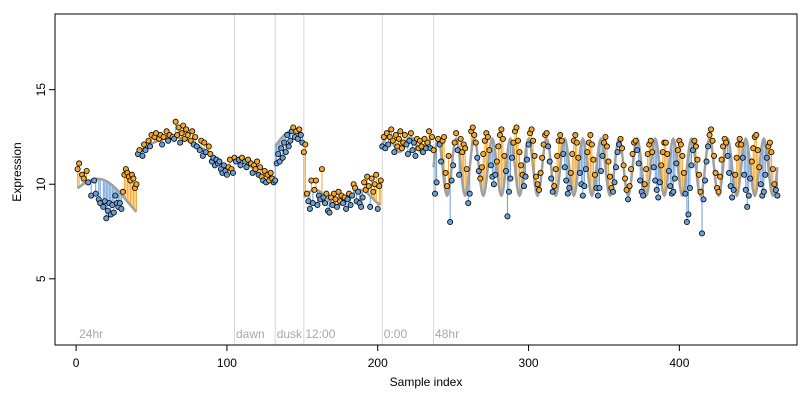 The image size is (800, 400). What do you see at coordinates (320, 334) in the screenshot?
I see `annotation-3: 12:00` at bounding box center [320, 334].